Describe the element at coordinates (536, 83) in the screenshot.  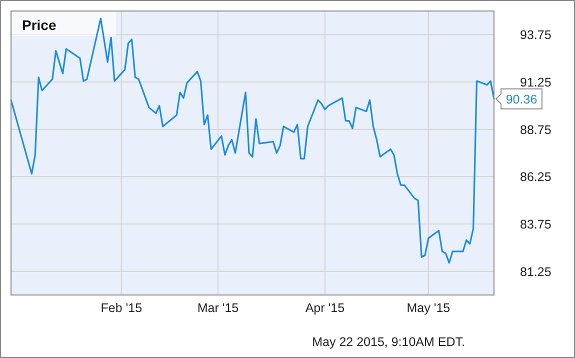
I see `y-tick-label: 91.25` at that location.